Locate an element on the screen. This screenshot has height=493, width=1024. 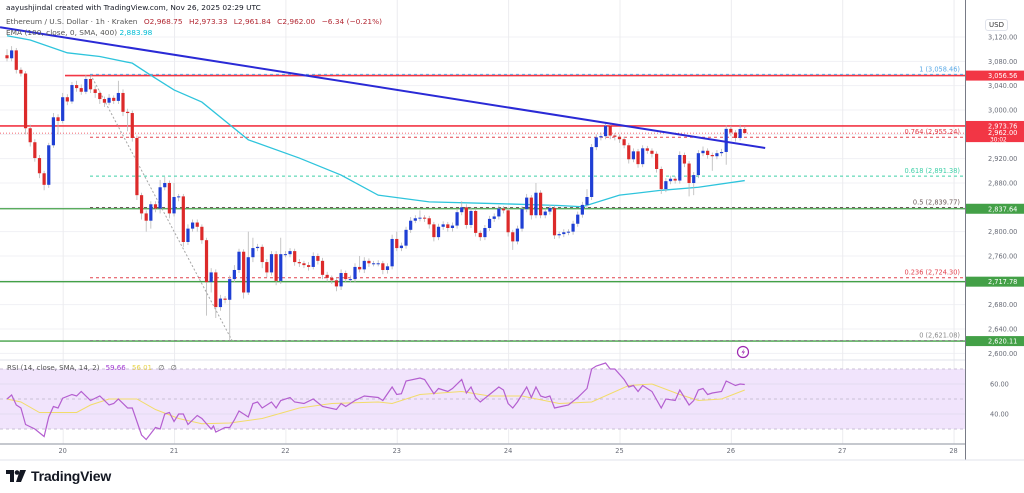
tradingview-logo-icon is located at coordinates (16, 476).